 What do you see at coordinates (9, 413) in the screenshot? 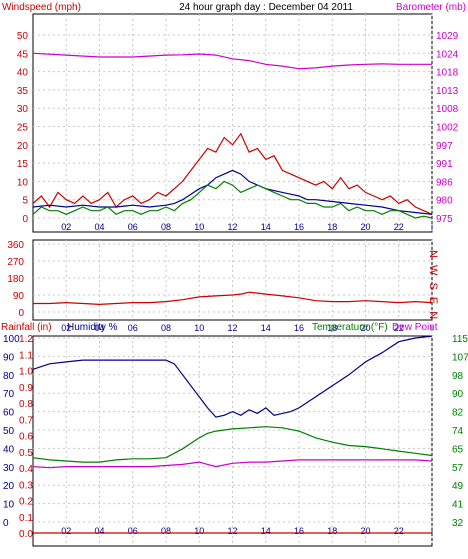
I see `humidity-tick-label: 60` at bounding box center [9, 413].